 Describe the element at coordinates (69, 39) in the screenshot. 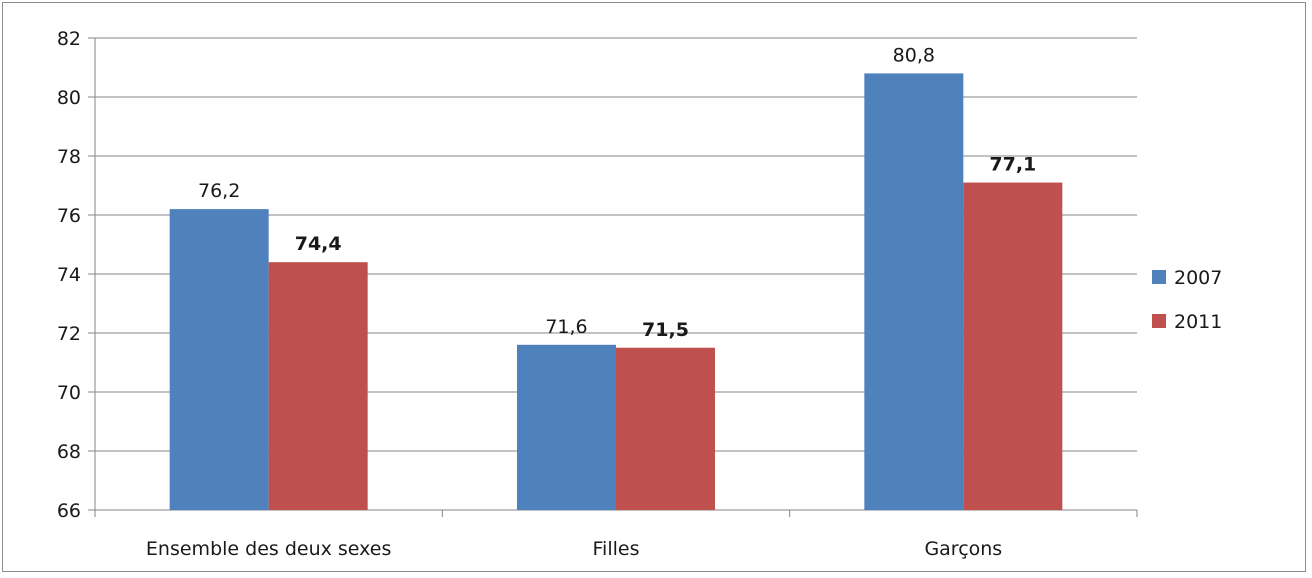

I see `y-tick-label: 82` at that location.